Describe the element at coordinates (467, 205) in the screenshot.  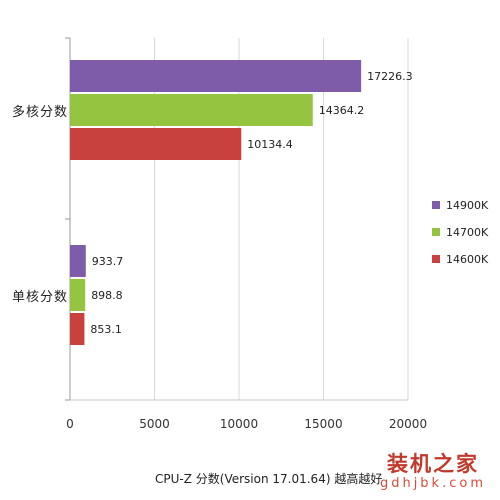
I see `legend-label: 14900K` at that location.